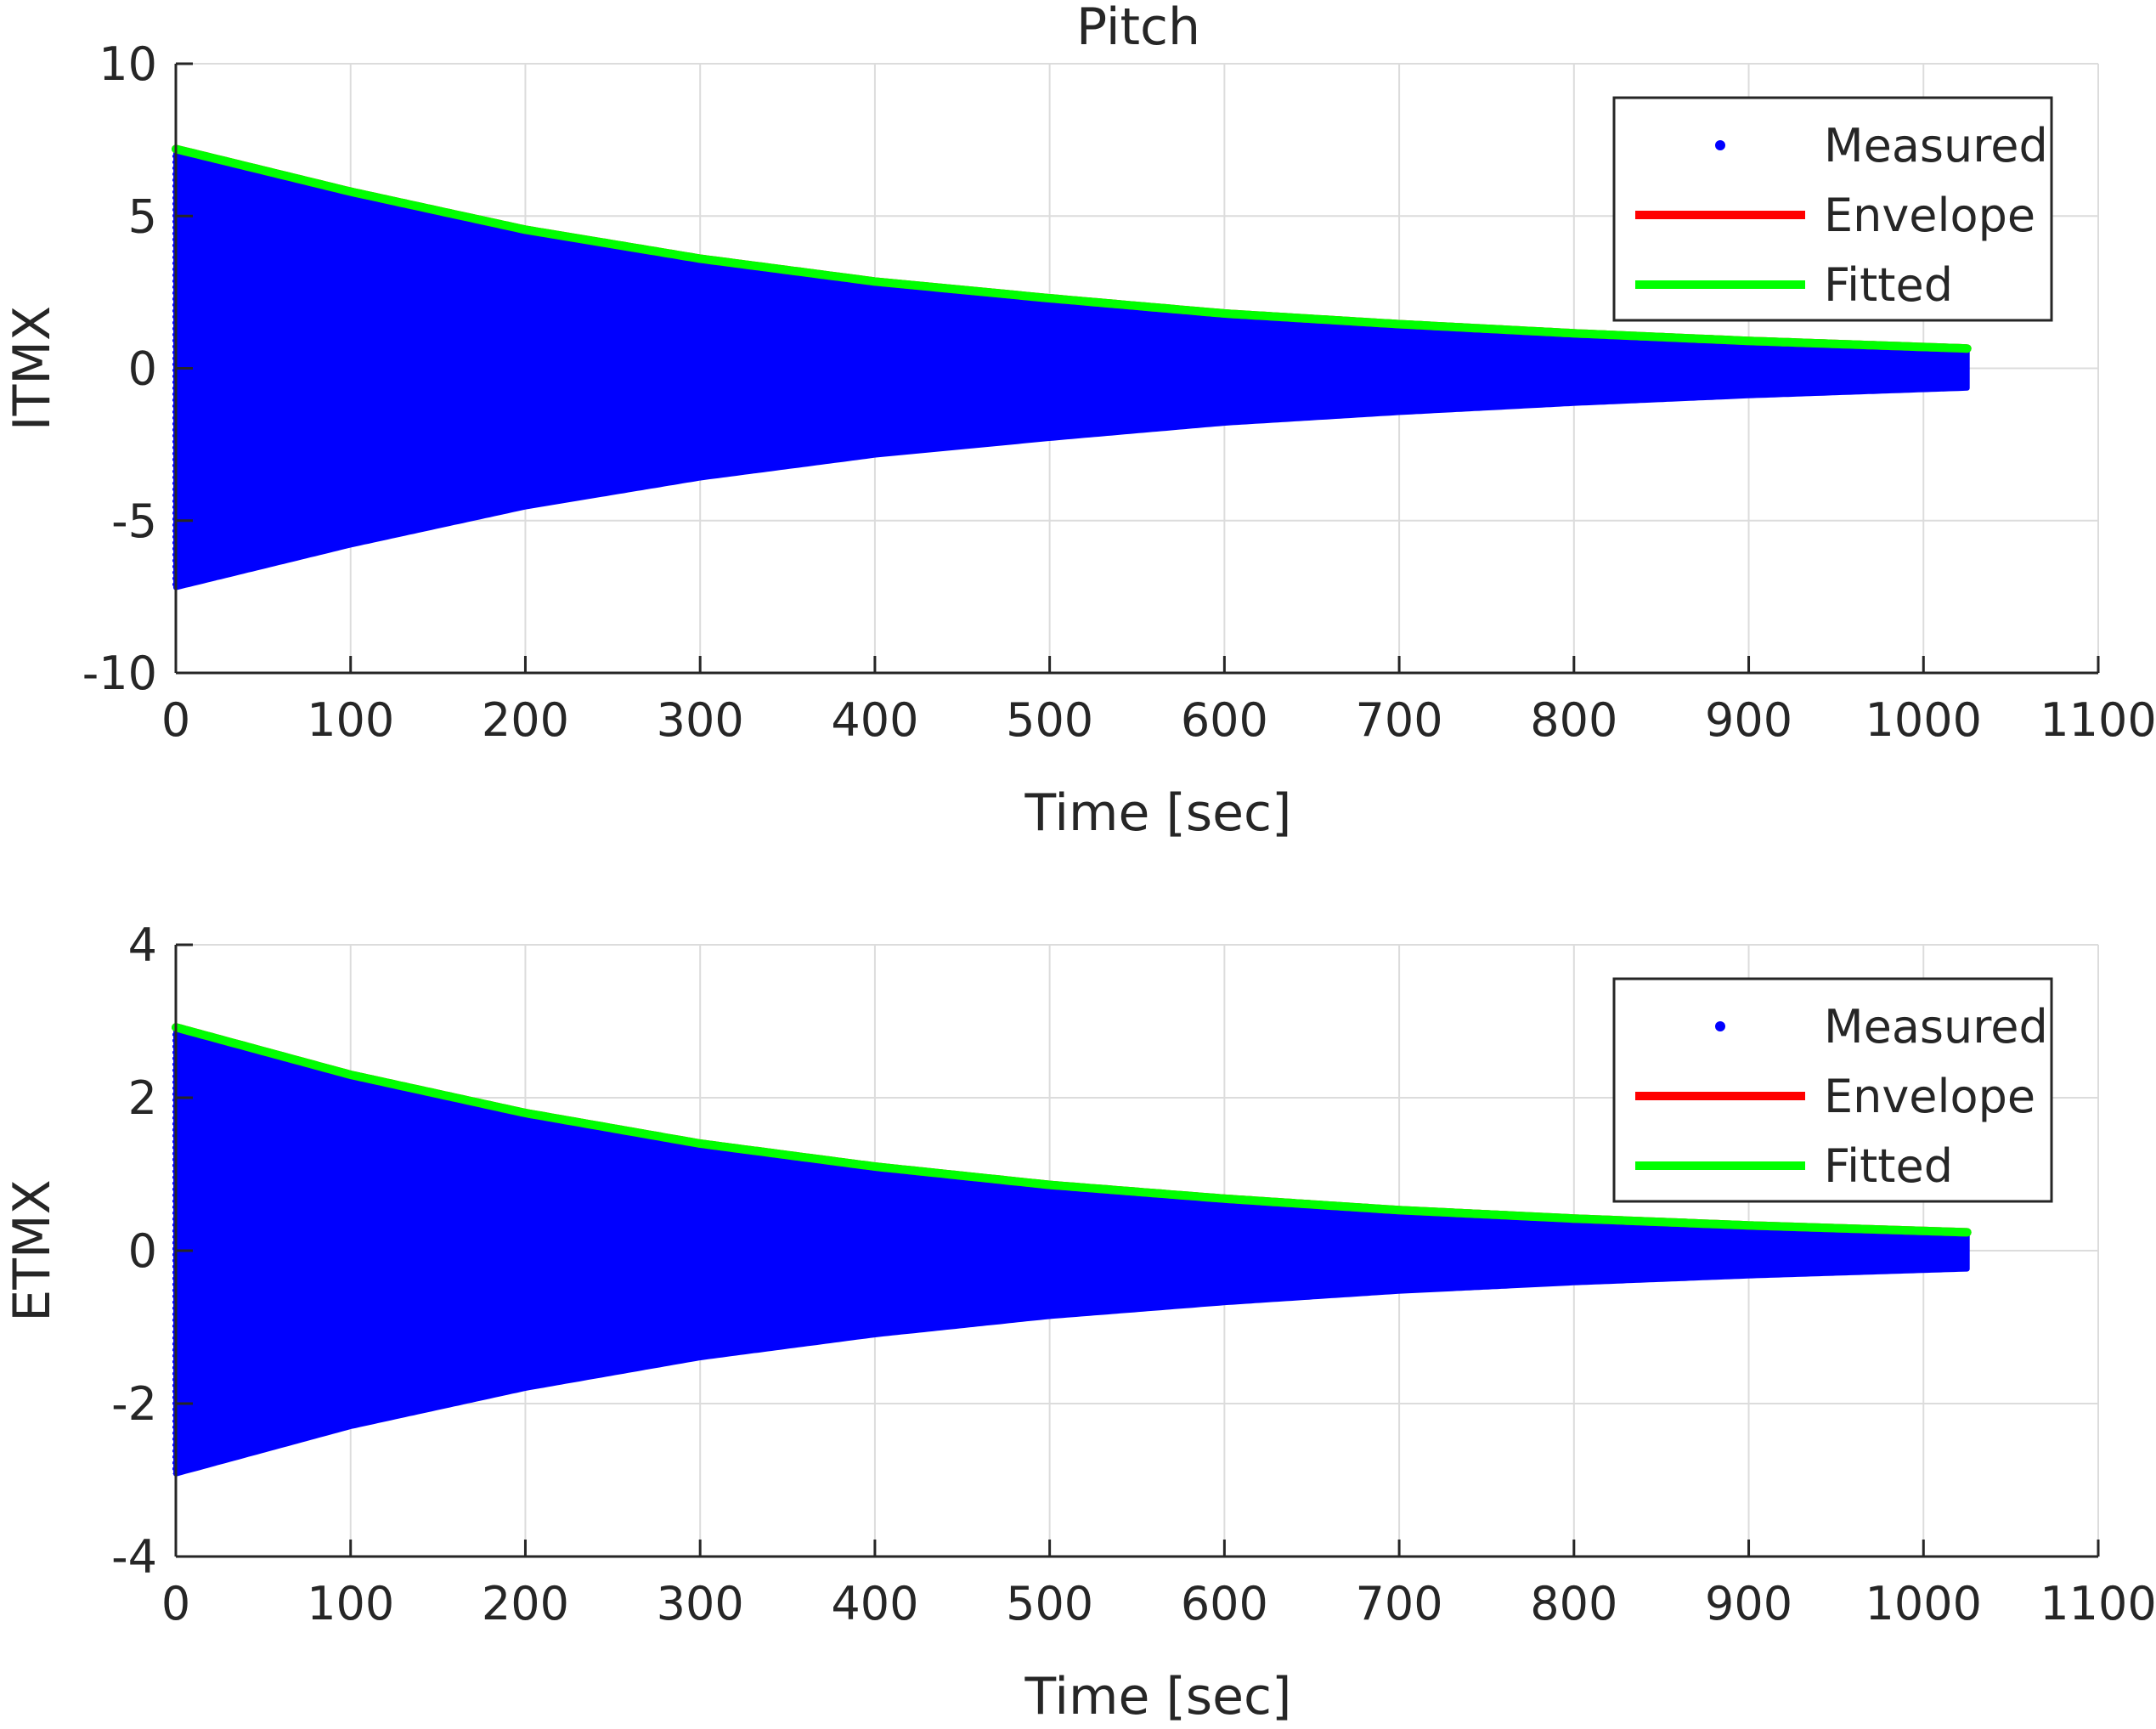  I want to click on y-tick-label: -5, so click(134, 521).